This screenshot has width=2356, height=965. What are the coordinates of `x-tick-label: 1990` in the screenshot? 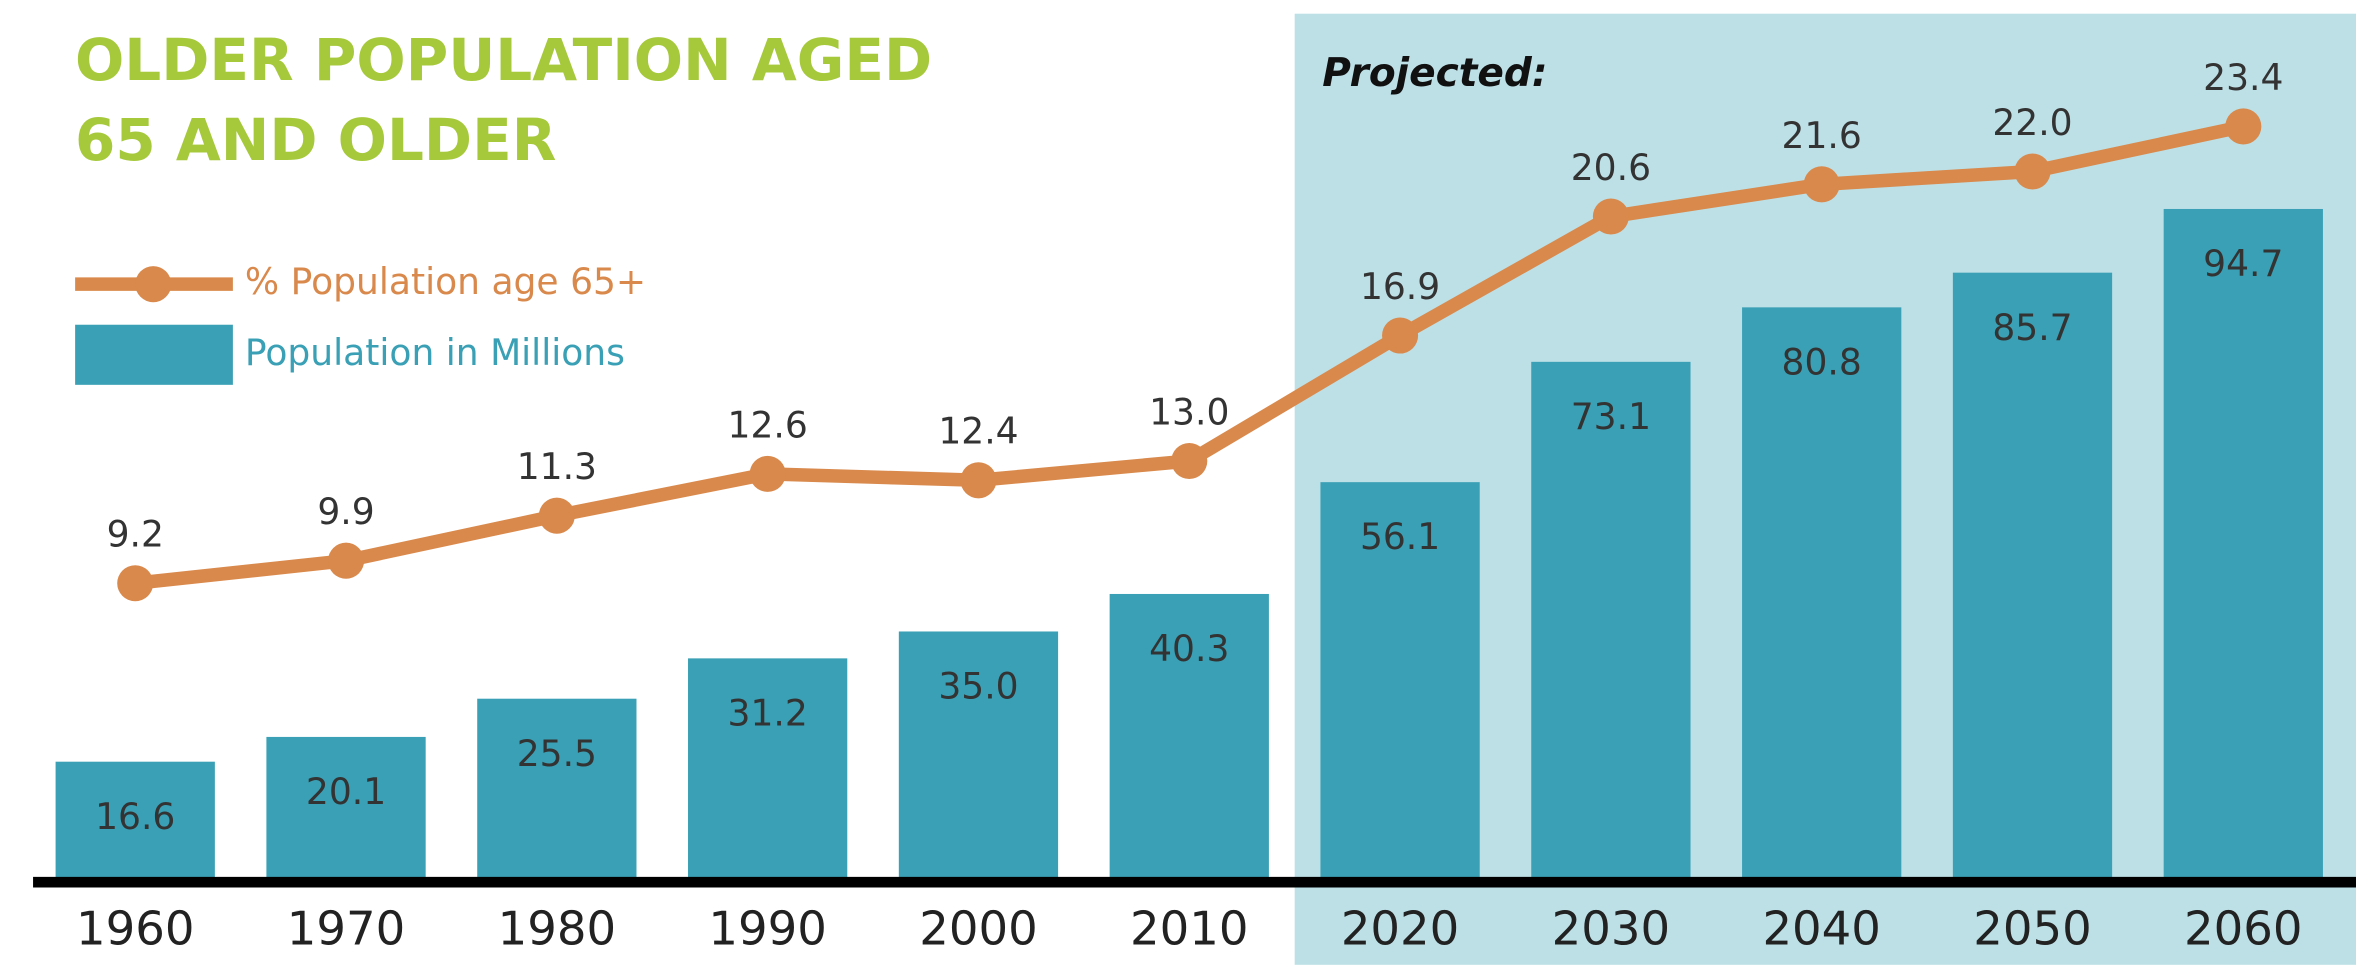 It's located at (767, 928).